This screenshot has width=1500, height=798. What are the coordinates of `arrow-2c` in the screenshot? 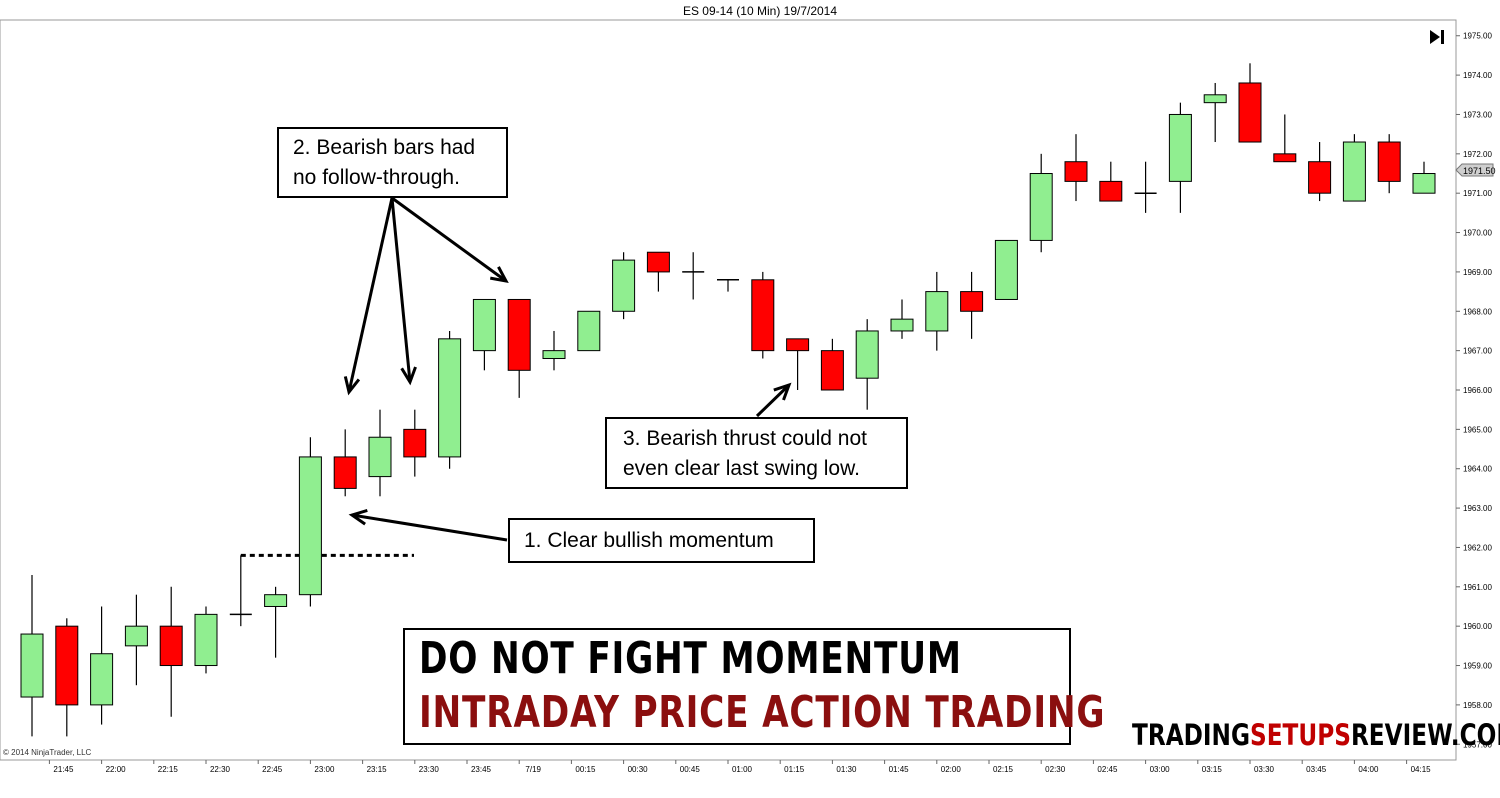 It's located at (449, 239).